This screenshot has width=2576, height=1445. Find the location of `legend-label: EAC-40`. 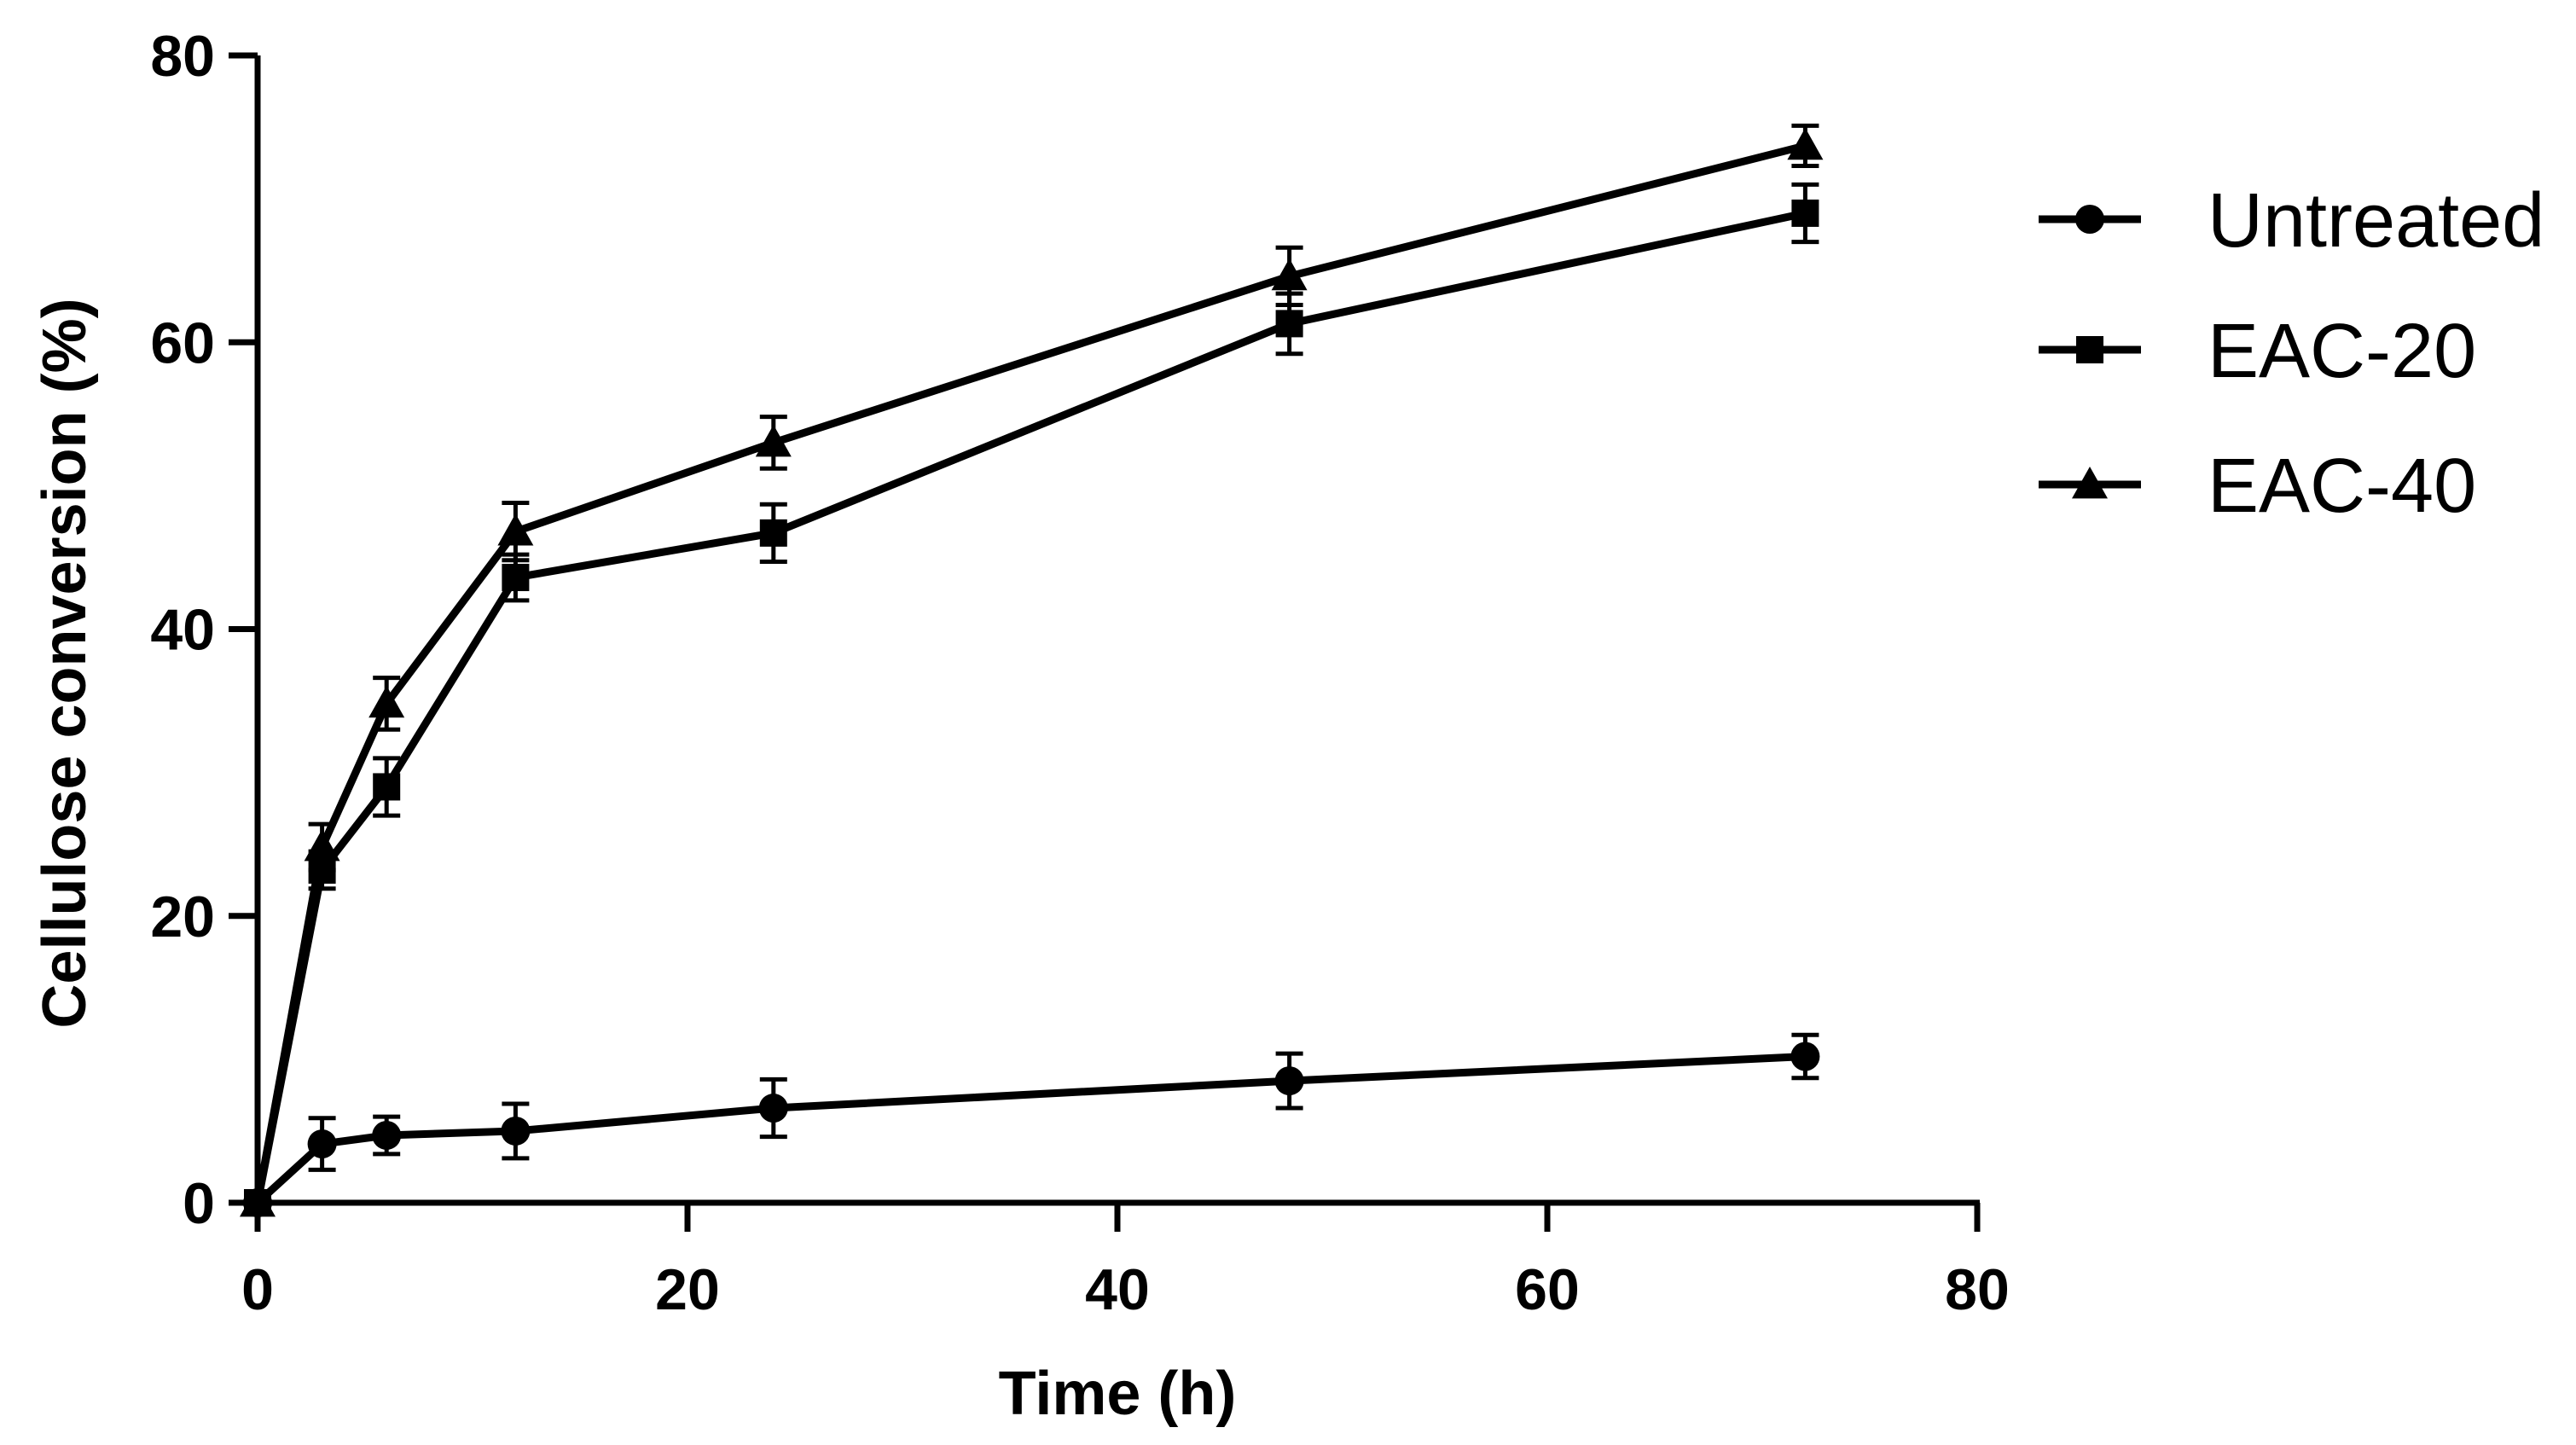

legend-label: EAC-40 is located at coordinates (2342, 486).